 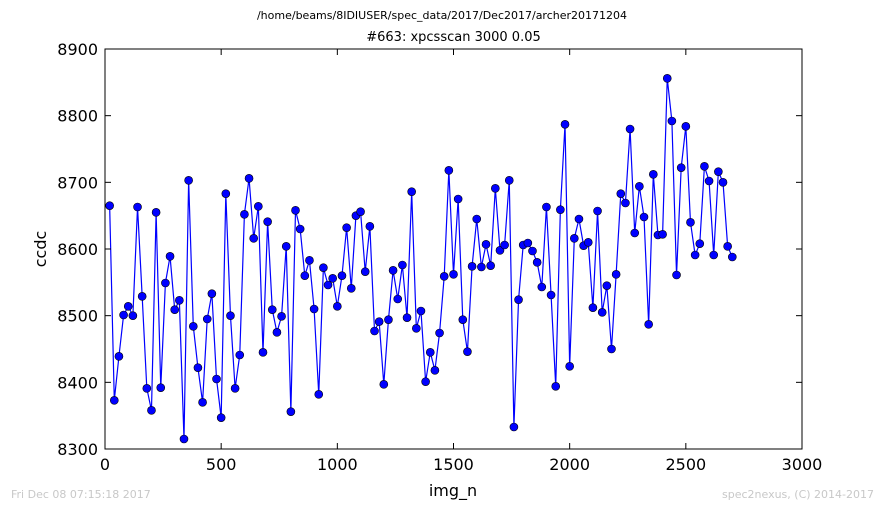 I want to click on y-tick-label: 8700, so click(x=77, y=182).